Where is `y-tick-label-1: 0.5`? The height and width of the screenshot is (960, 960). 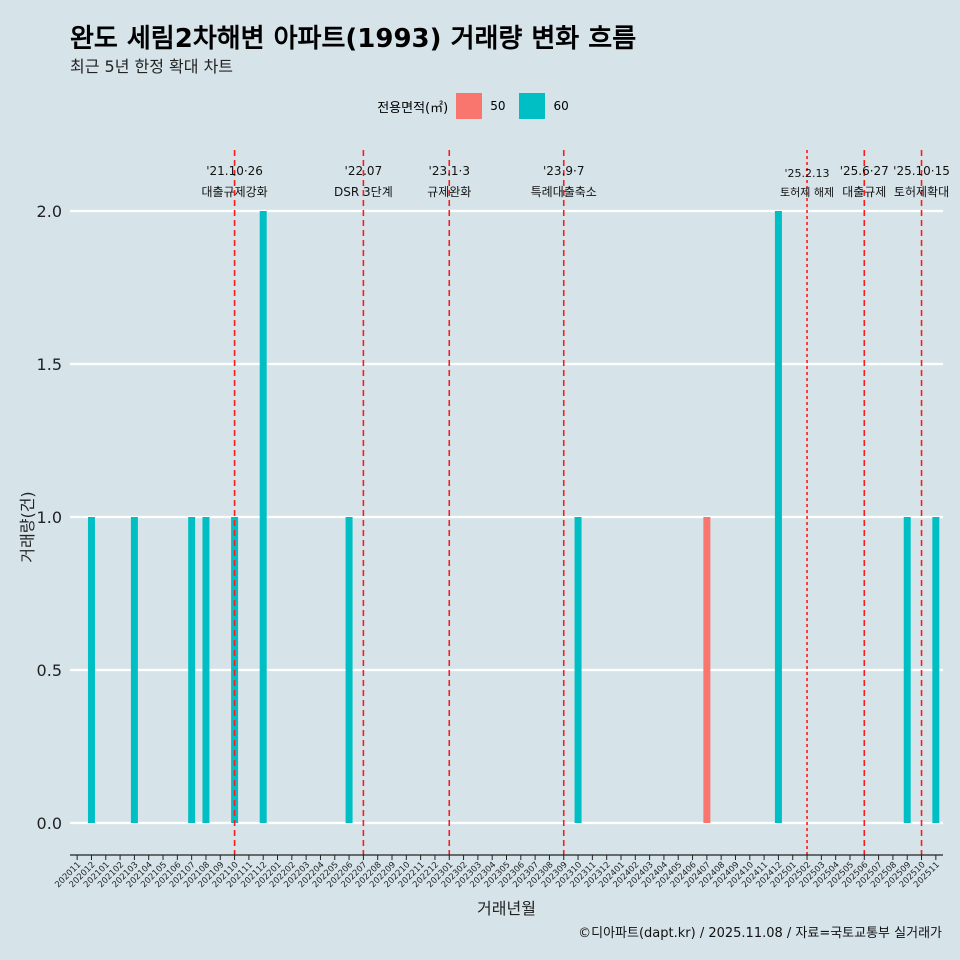
y-tick-label-1: 0.5 is located at coordinates (49, 670).